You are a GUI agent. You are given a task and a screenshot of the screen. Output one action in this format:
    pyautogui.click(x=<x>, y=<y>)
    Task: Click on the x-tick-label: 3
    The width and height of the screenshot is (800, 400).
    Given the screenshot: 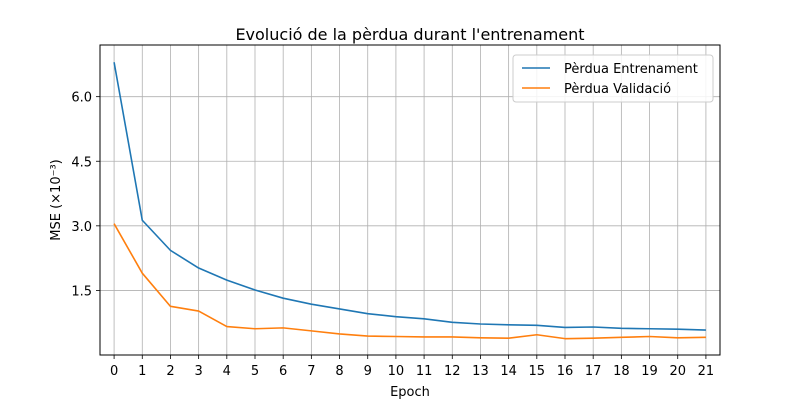 What is the action you would take?
    pyautogui.click(x=198, y=371)
    